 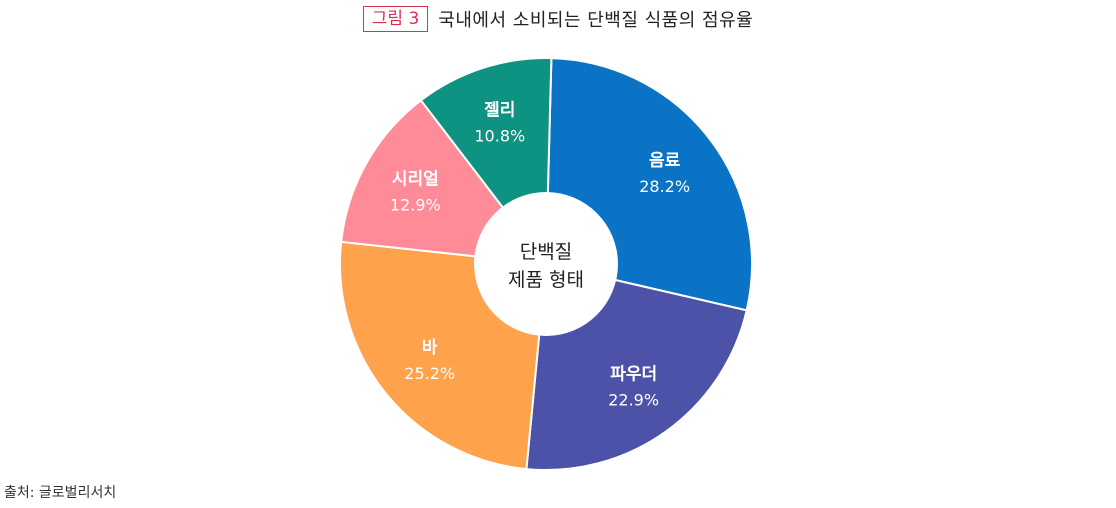 I want to click on slice-1-category-label: 음료, so click(x=665, y=161).